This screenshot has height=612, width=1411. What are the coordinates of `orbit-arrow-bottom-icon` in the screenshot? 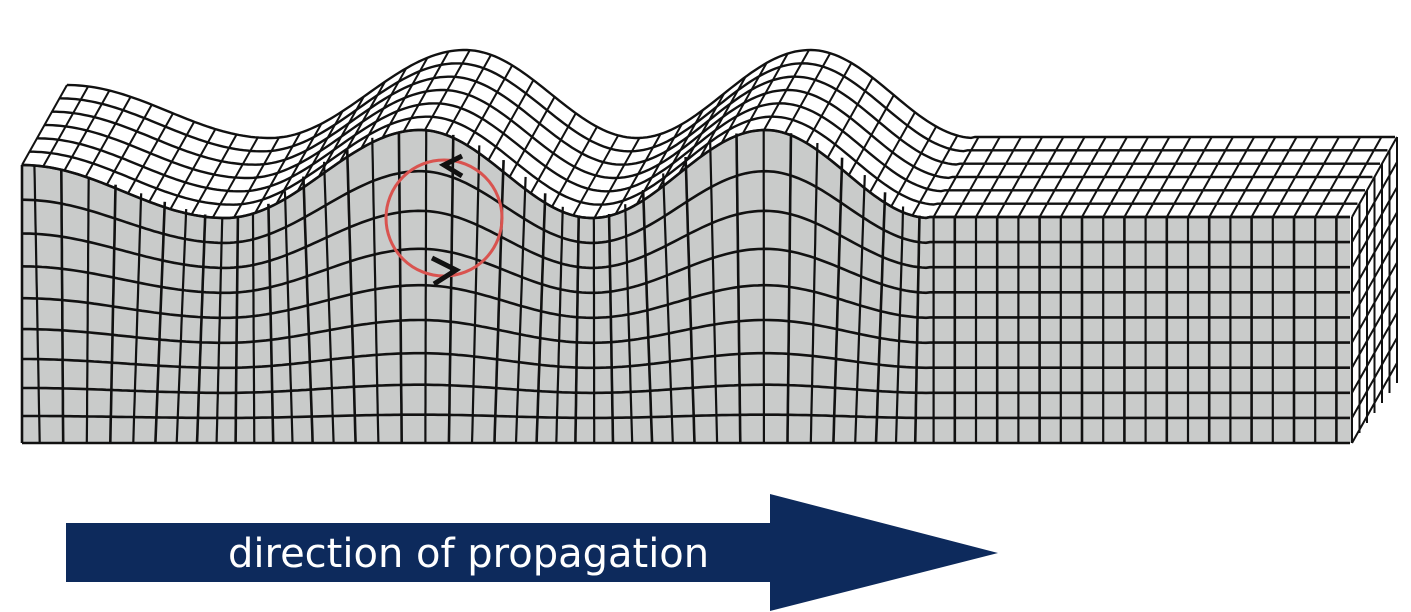 It's located at (446, 271).